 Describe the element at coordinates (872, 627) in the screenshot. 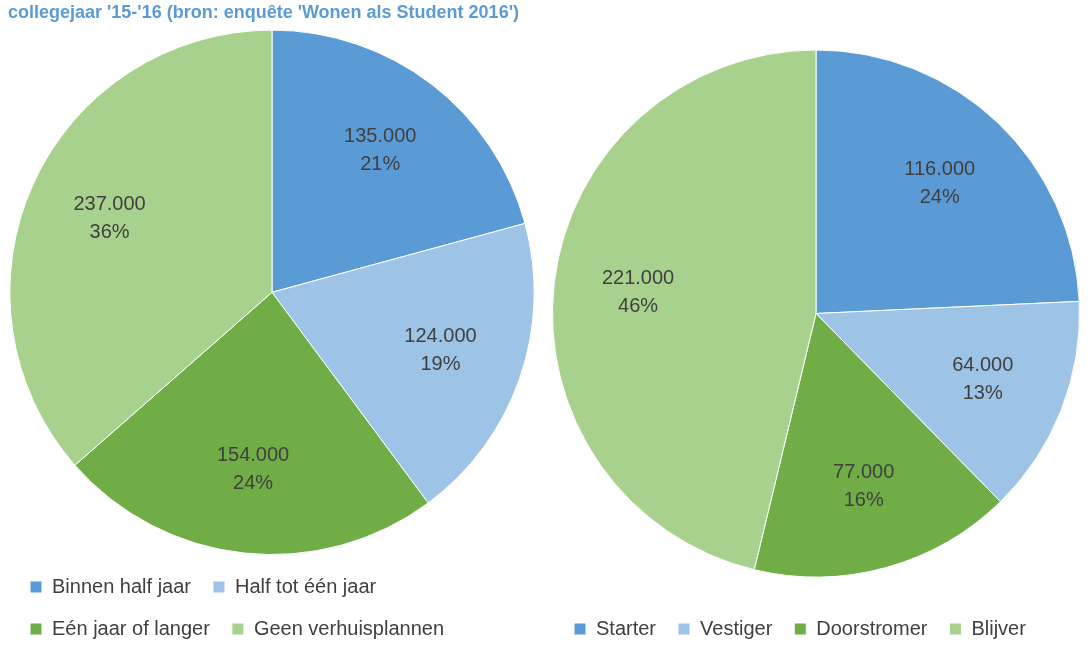

I see `legend-label: Doorstromer` at that location.